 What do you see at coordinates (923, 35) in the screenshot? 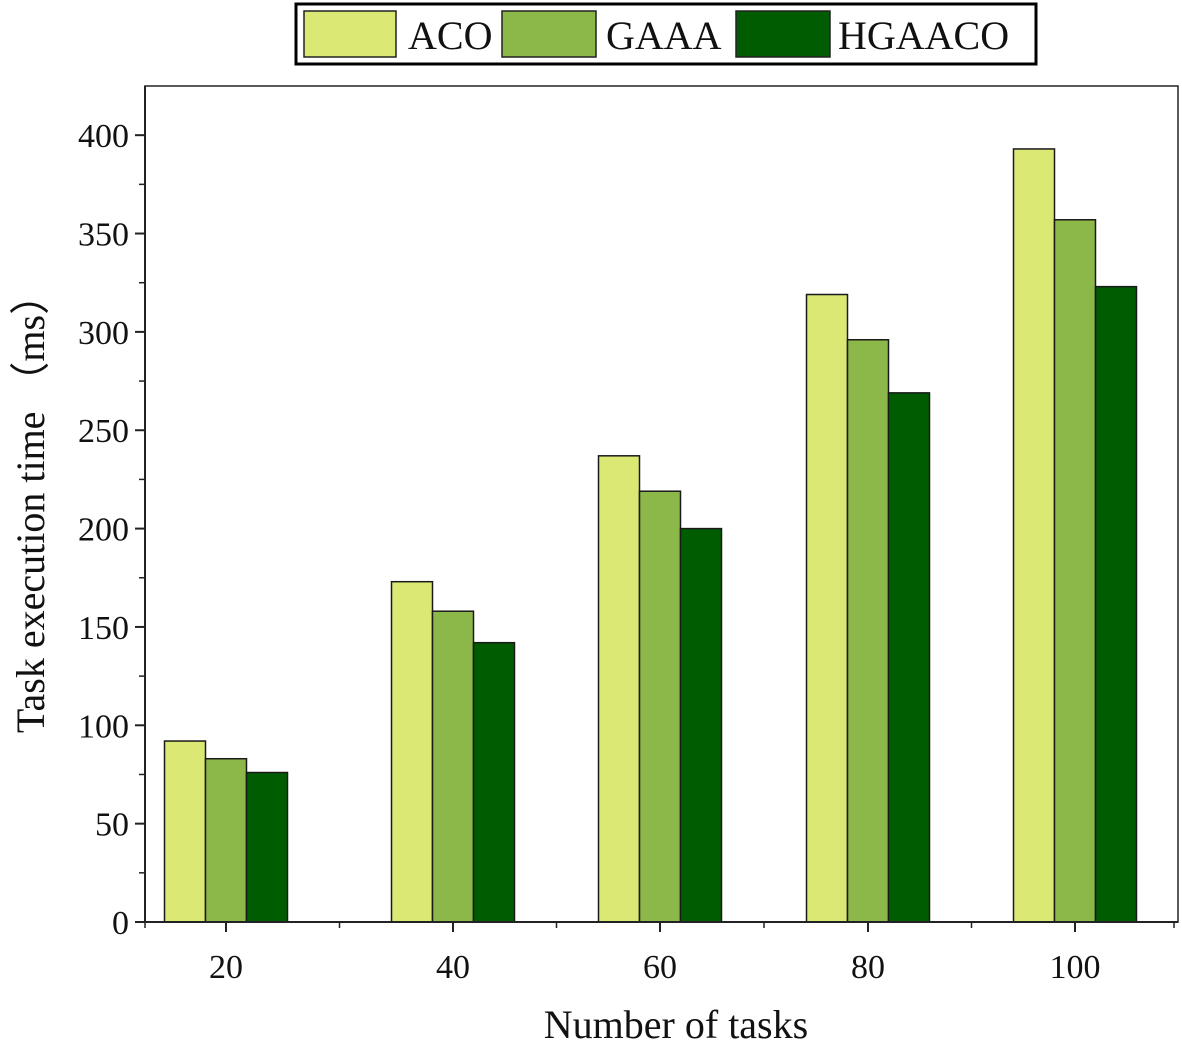
I see `legend-label-hgaaco: HGAACO` at bounding box center [923, 35].